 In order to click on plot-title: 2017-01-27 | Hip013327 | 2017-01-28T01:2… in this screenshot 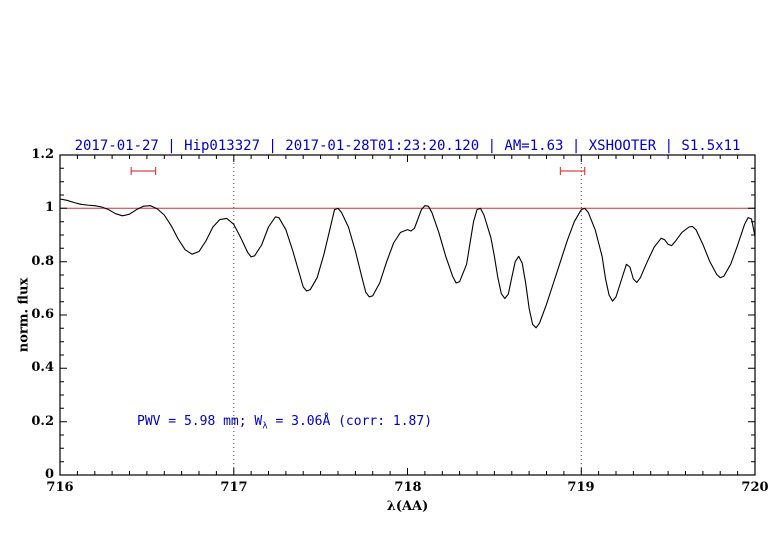, I will do `click(407, 146)`.